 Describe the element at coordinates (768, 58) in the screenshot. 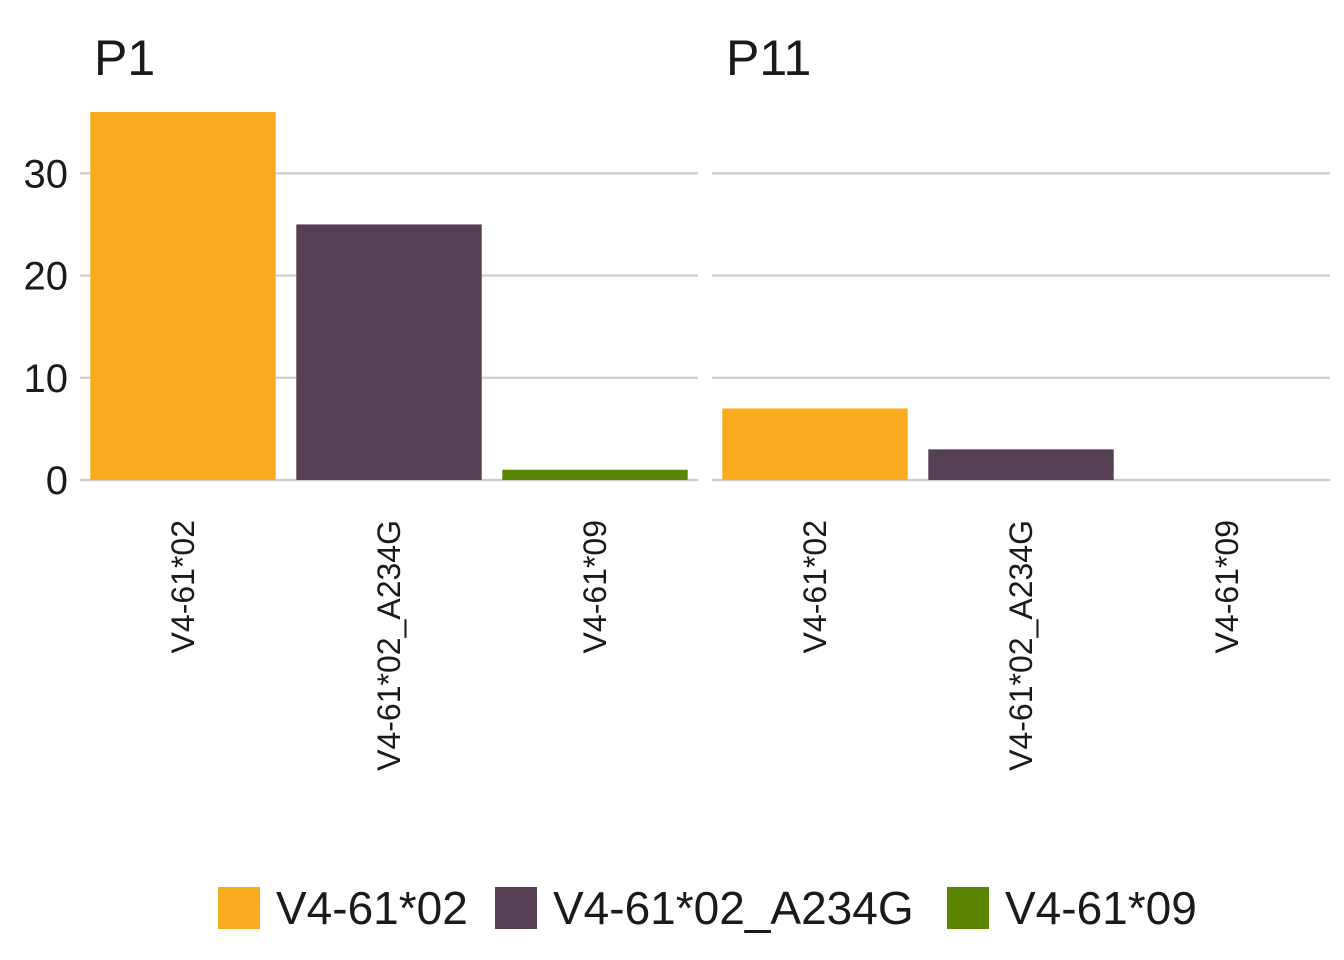

I see `panel-title: P11` at that location.